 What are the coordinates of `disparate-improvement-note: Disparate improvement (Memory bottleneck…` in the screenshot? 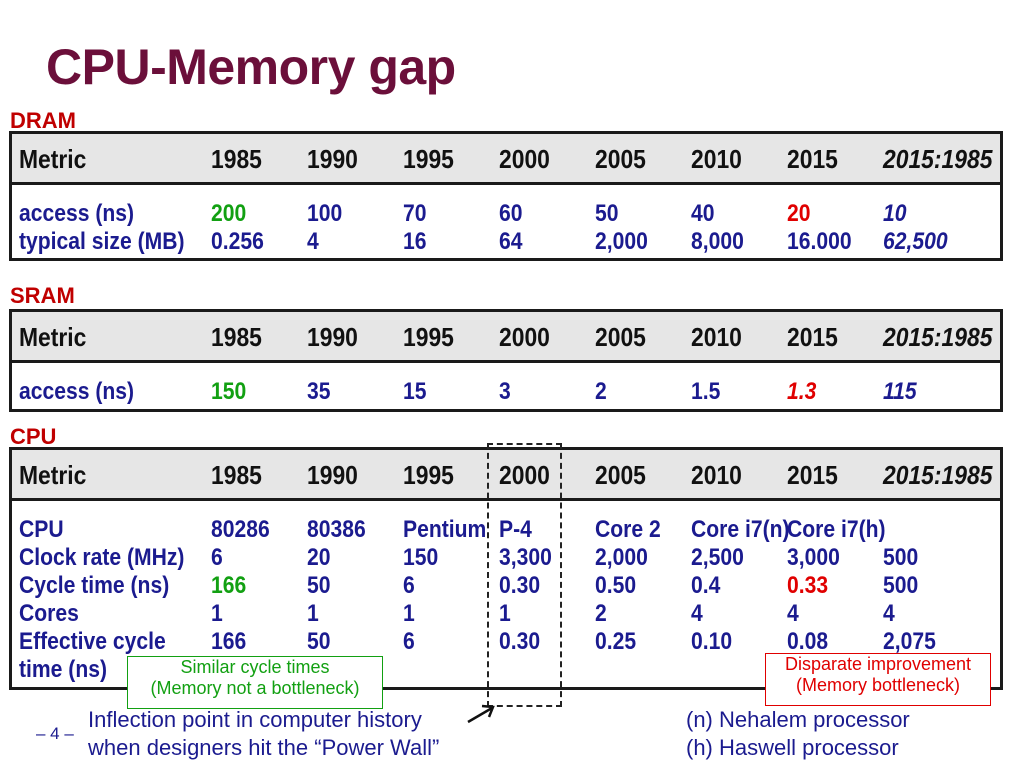 It's located at (878, 679).